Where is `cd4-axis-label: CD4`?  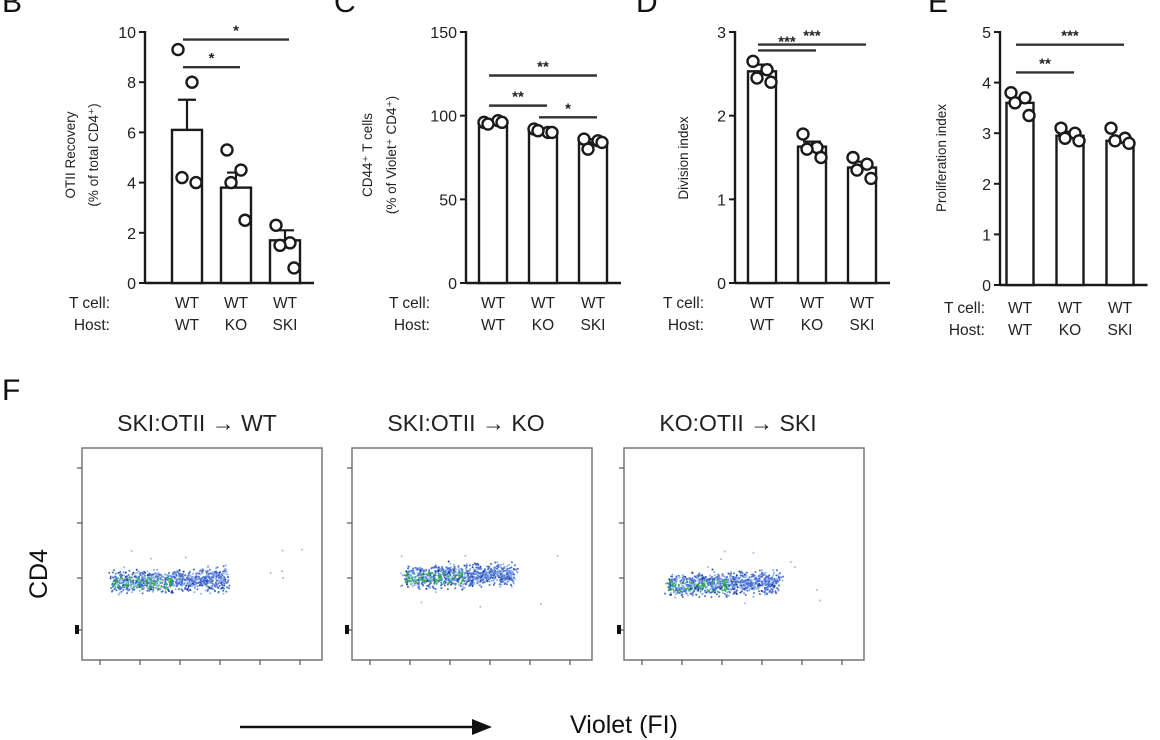 cd4-axis-label: CD4 is located at coordinates (39, 574).